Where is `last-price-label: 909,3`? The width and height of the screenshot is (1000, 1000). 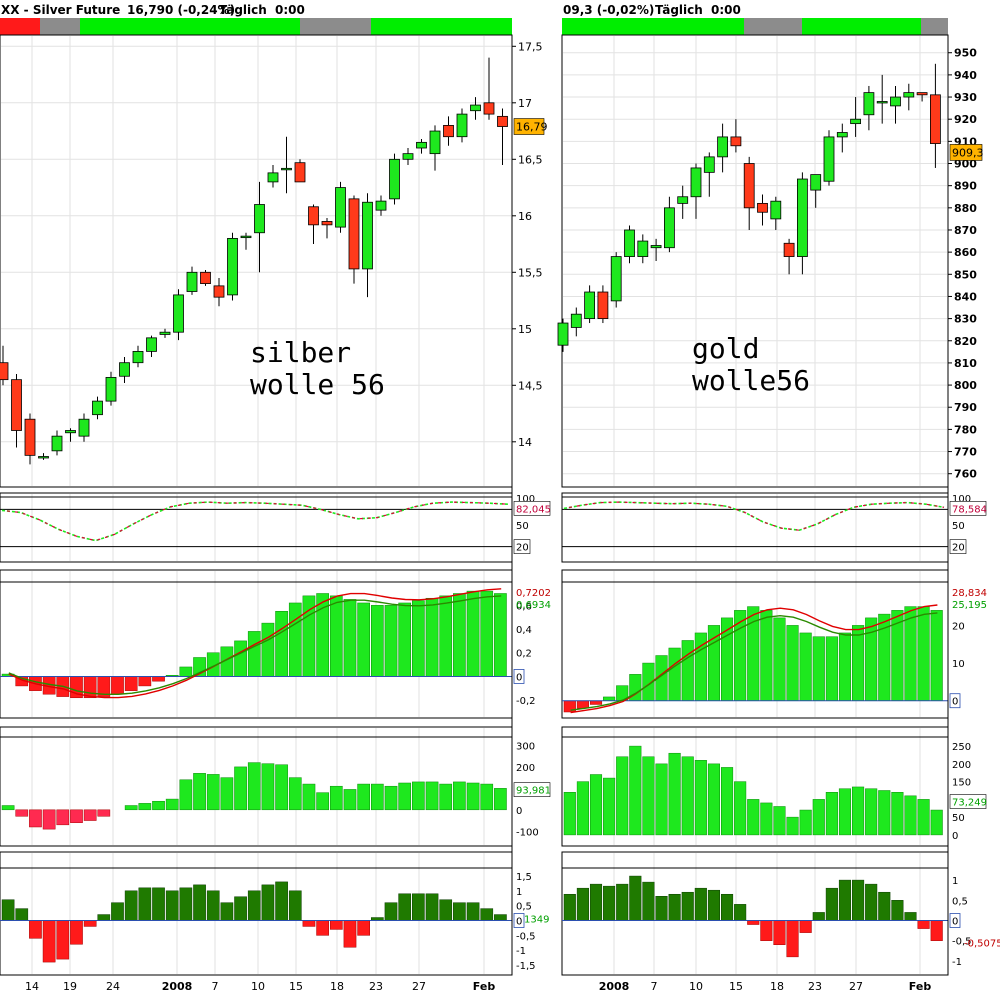
last-price-label: 909,3 is located at coordinates (968, 152).